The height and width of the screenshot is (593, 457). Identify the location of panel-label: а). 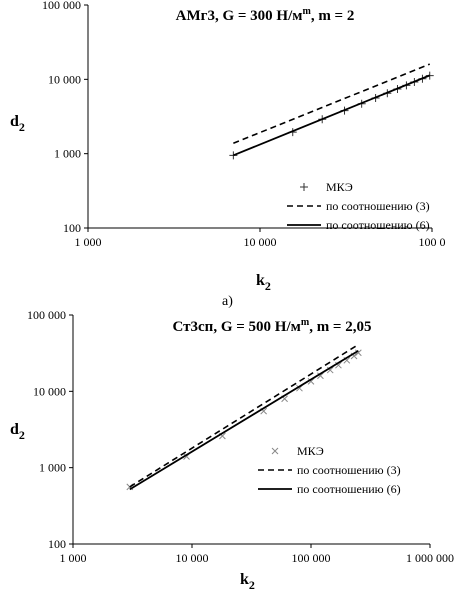
(227, 301).